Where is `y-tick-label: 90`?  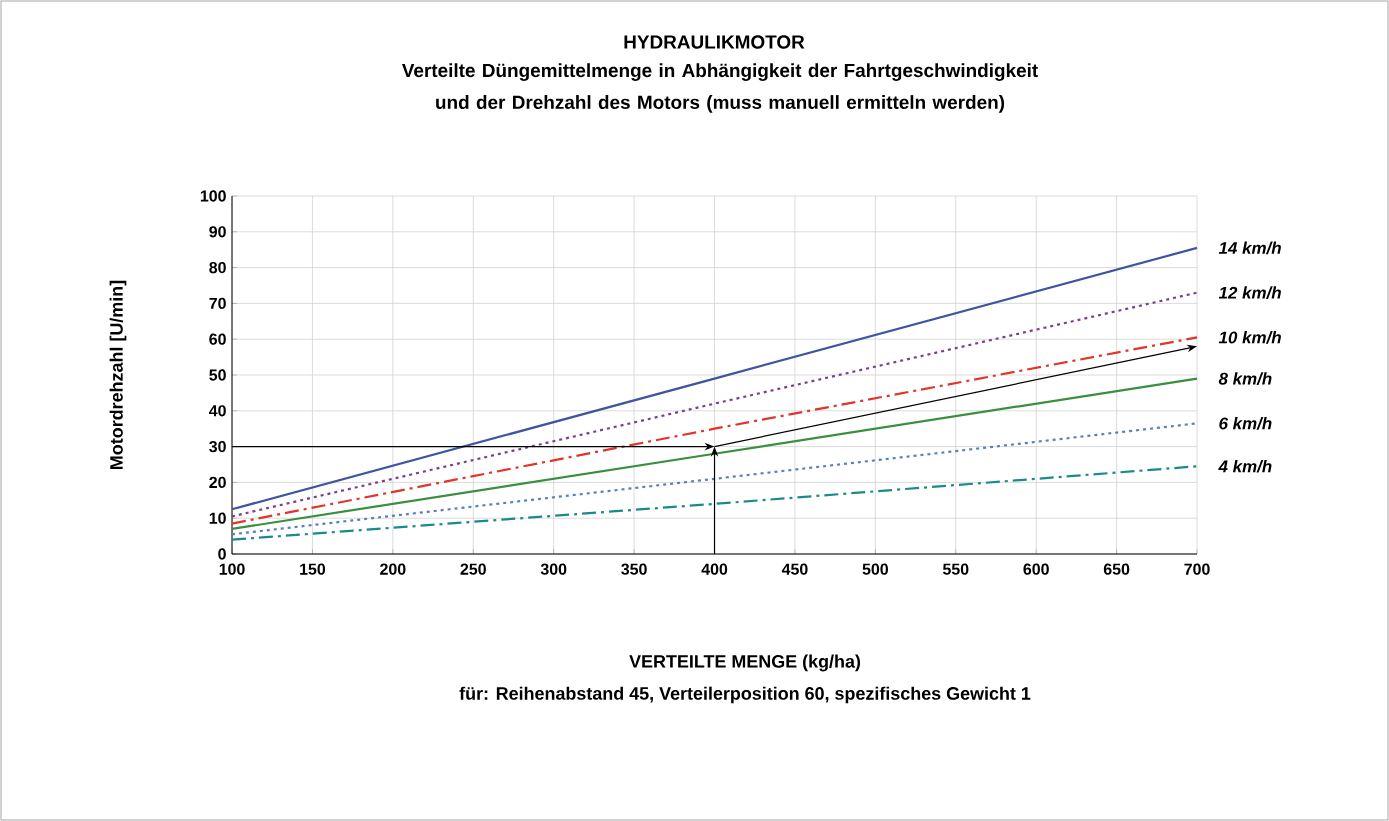
y-tick-label: 90 is located at coordinates (217, 232).